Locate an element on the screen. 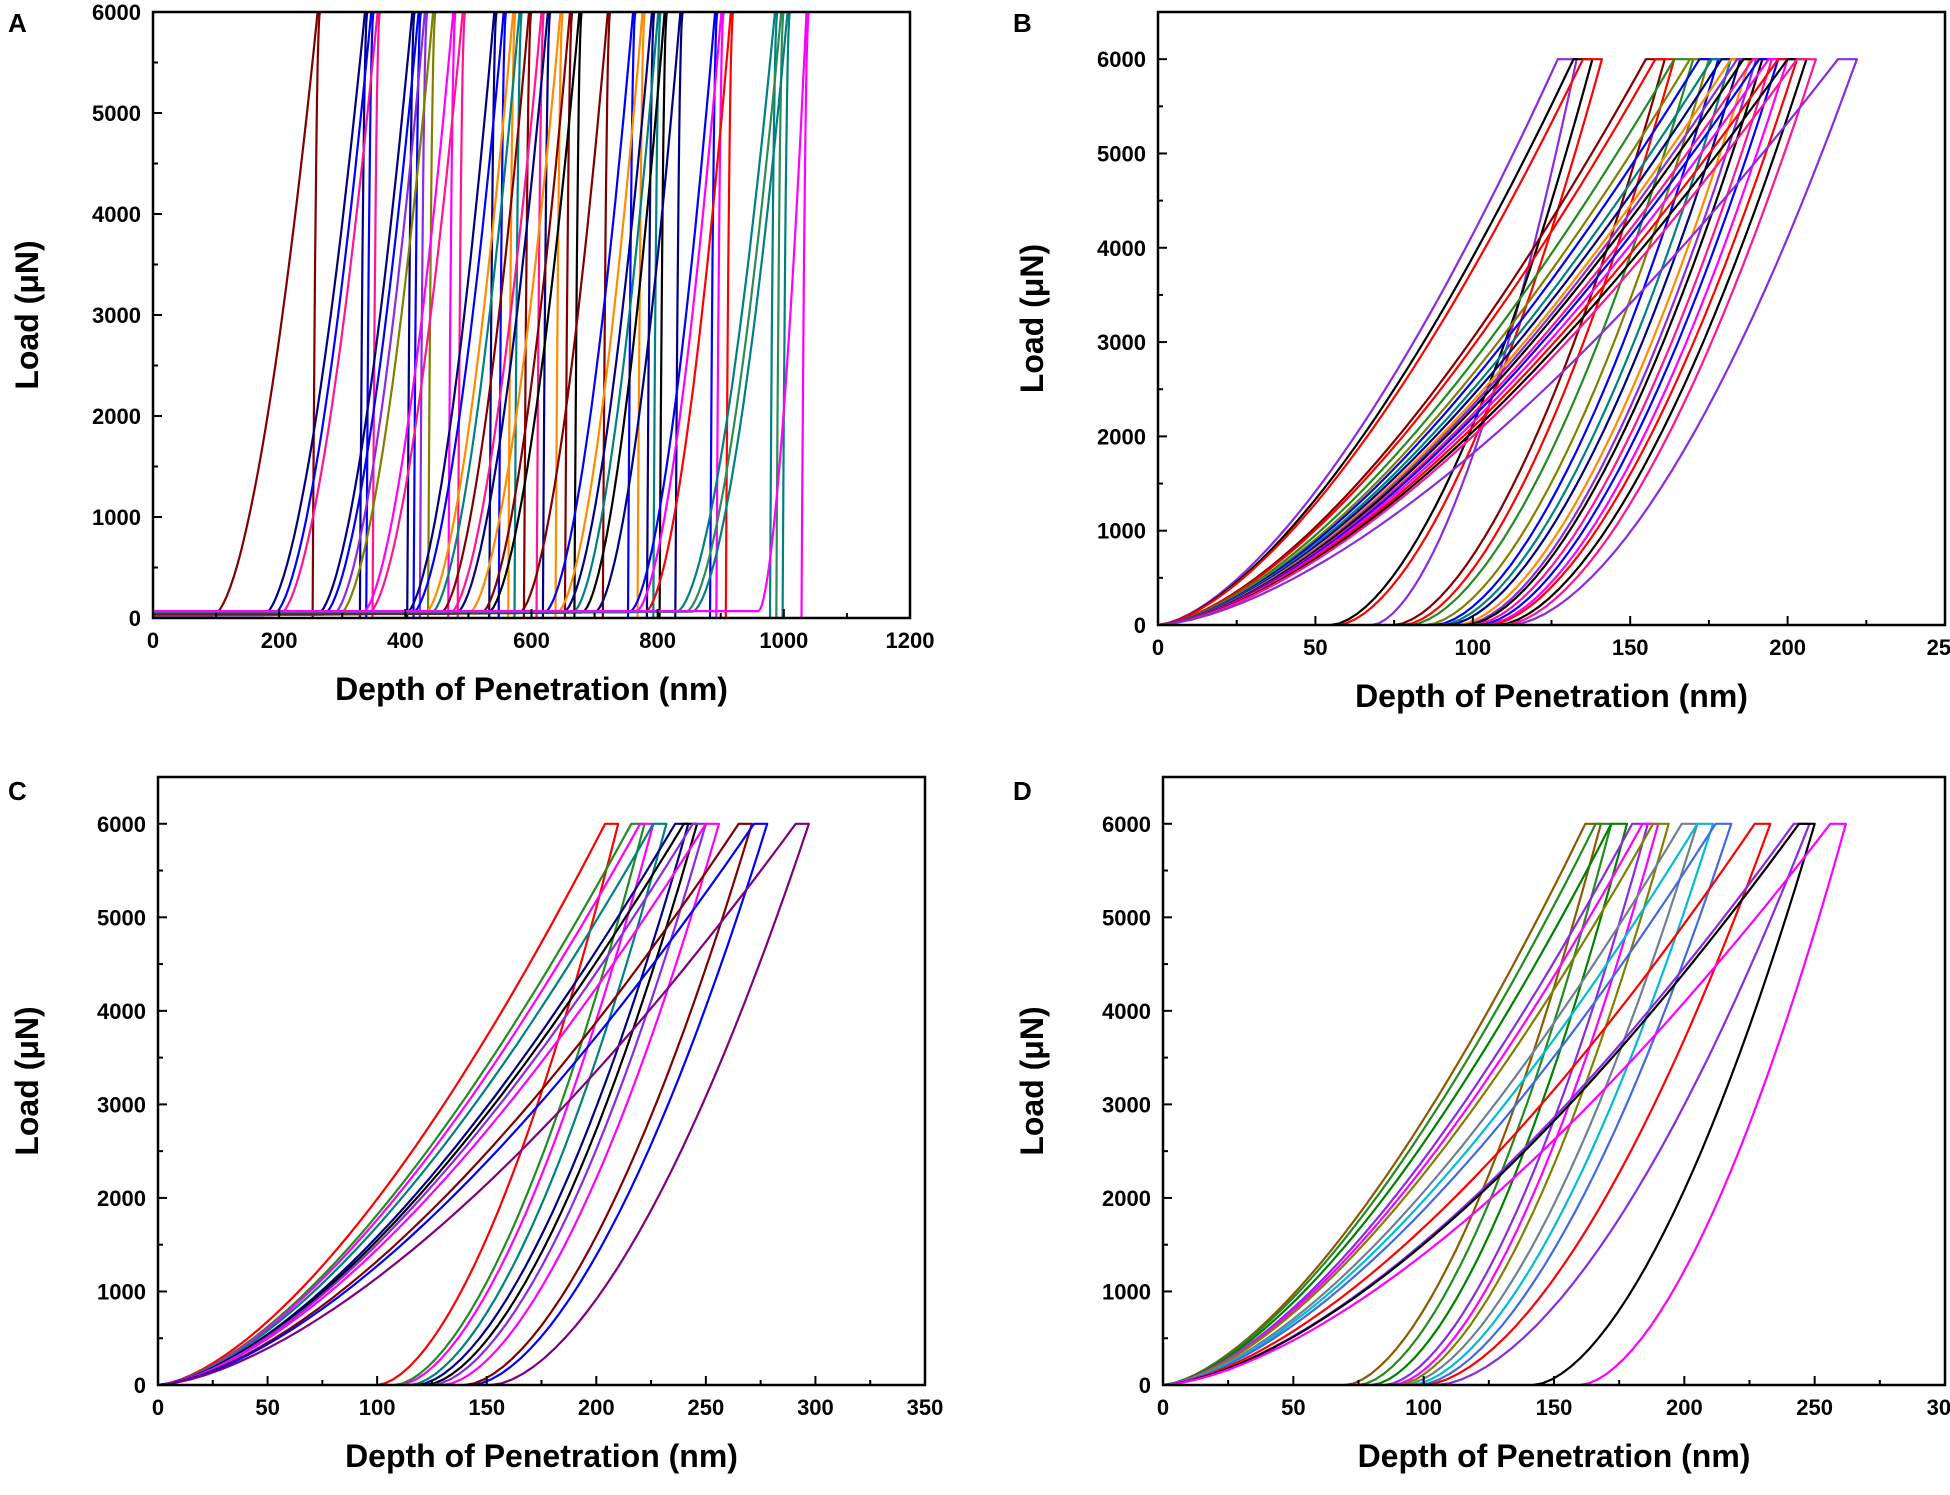  series-curve-d5 is located at coordinates (1411, 1103).